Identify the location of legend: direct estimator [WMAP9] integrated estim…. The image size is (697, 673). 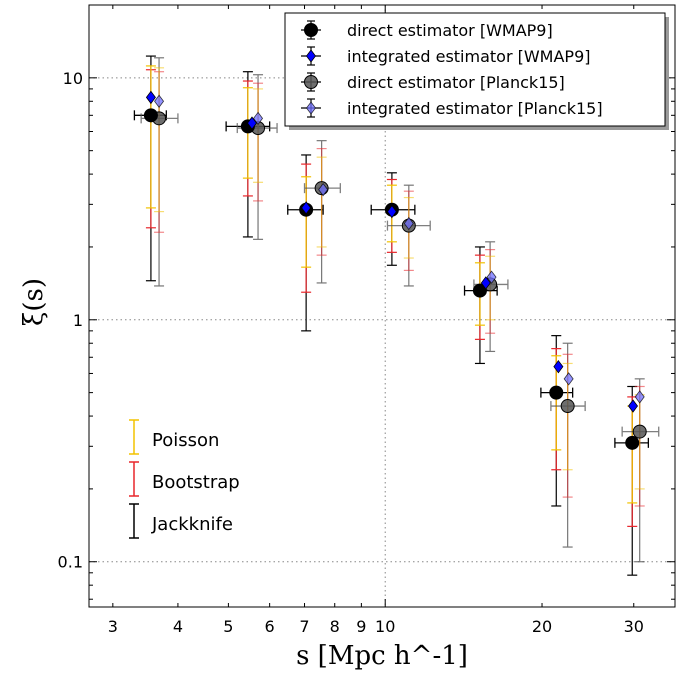
(476, 71).